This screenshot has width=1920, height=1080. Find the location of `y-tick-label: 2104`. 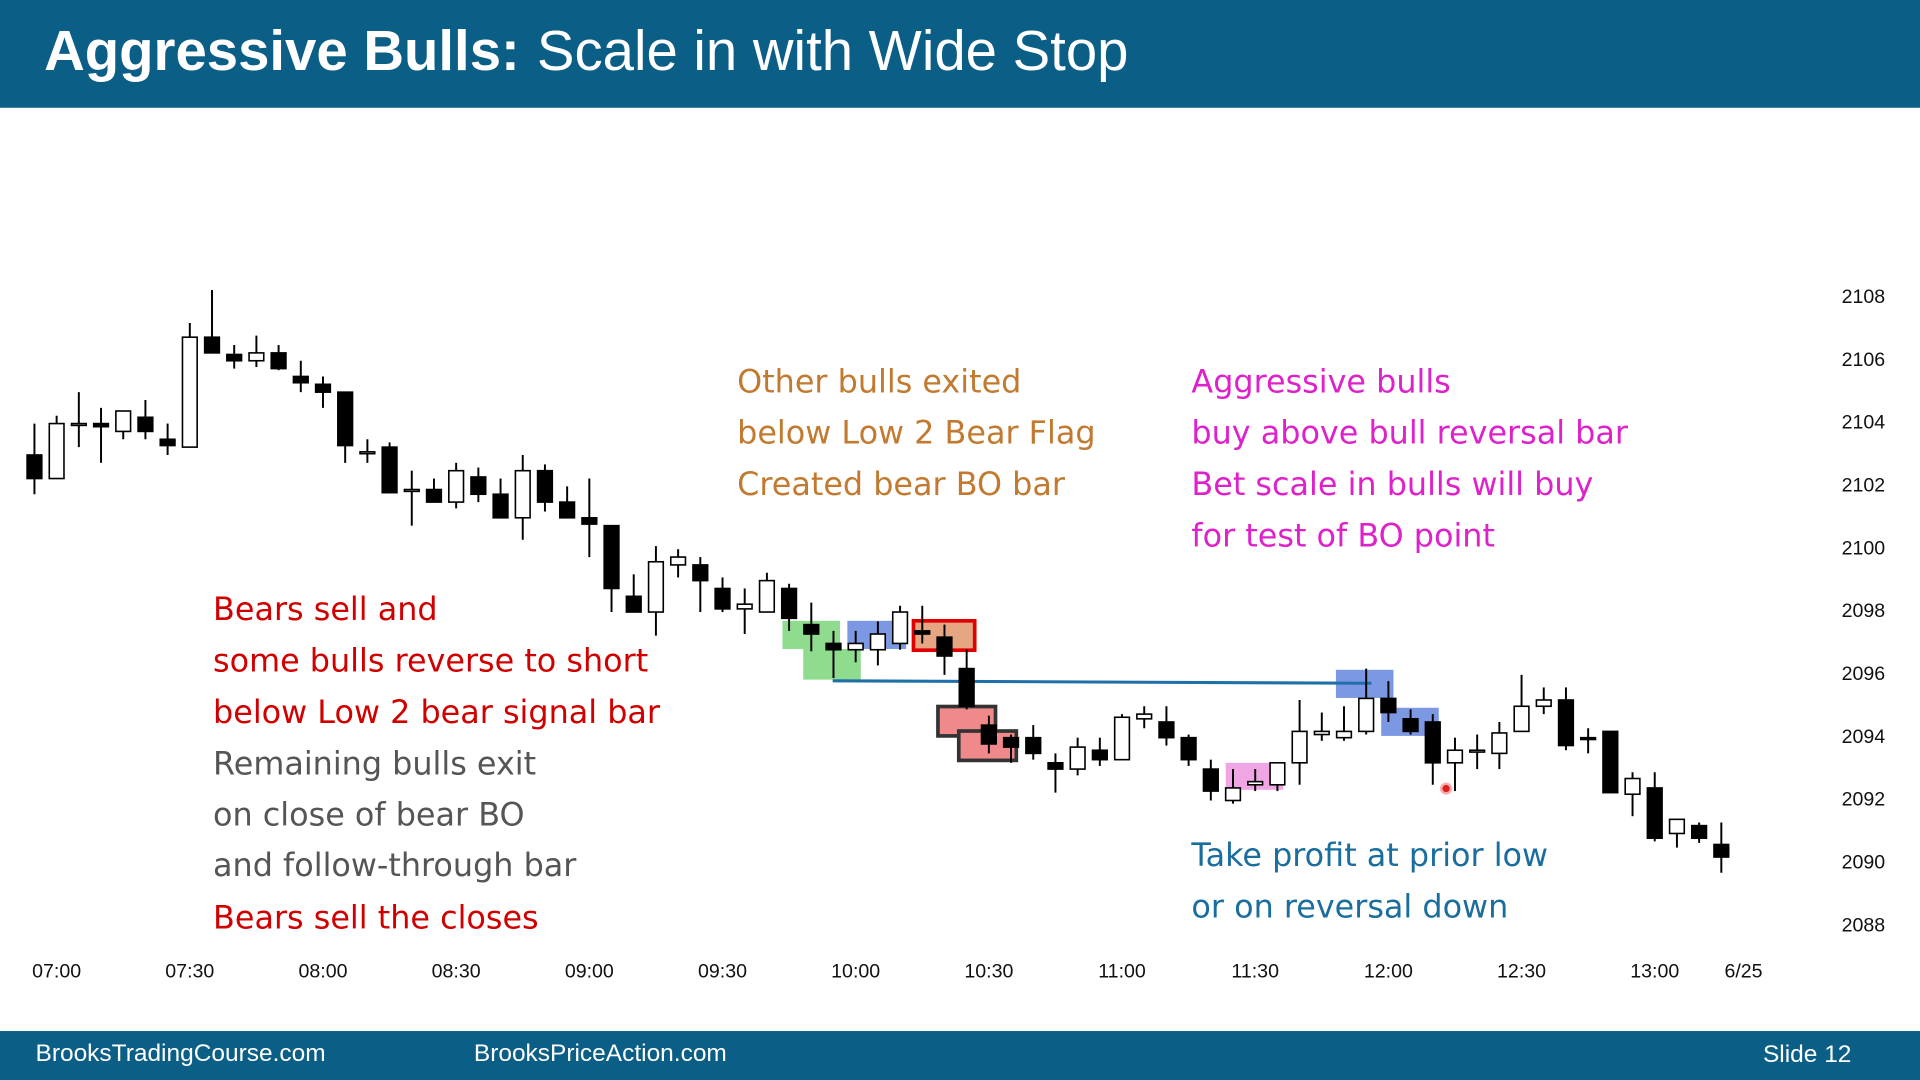

y-tick-label: 2104 is located at coordinates (1864, 423).